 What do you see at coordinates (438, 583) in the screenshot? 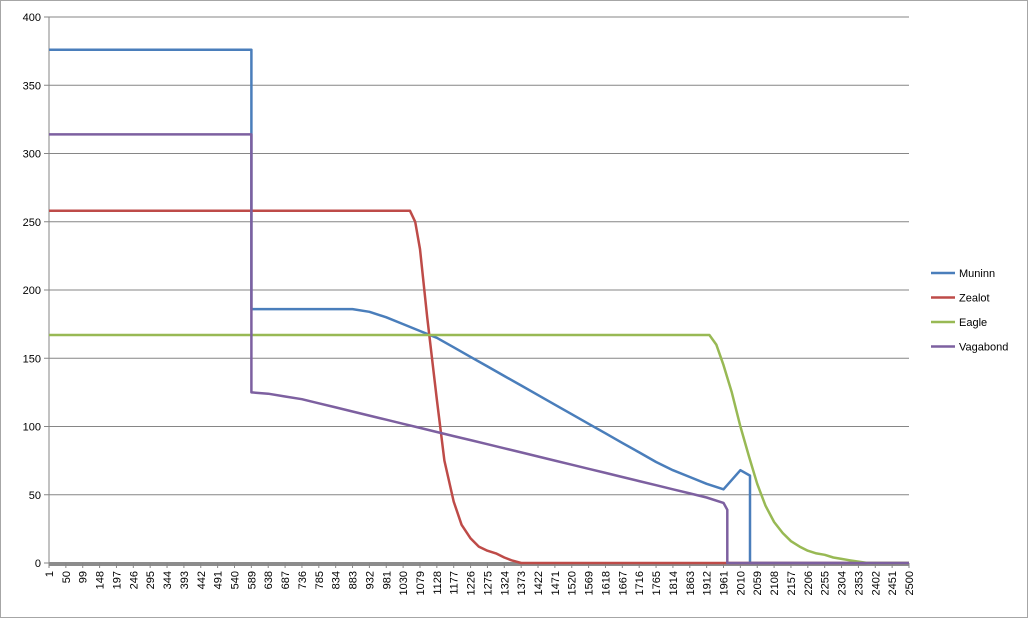
I see `x-tick-label: 1128` at bounding box center [438, 583].